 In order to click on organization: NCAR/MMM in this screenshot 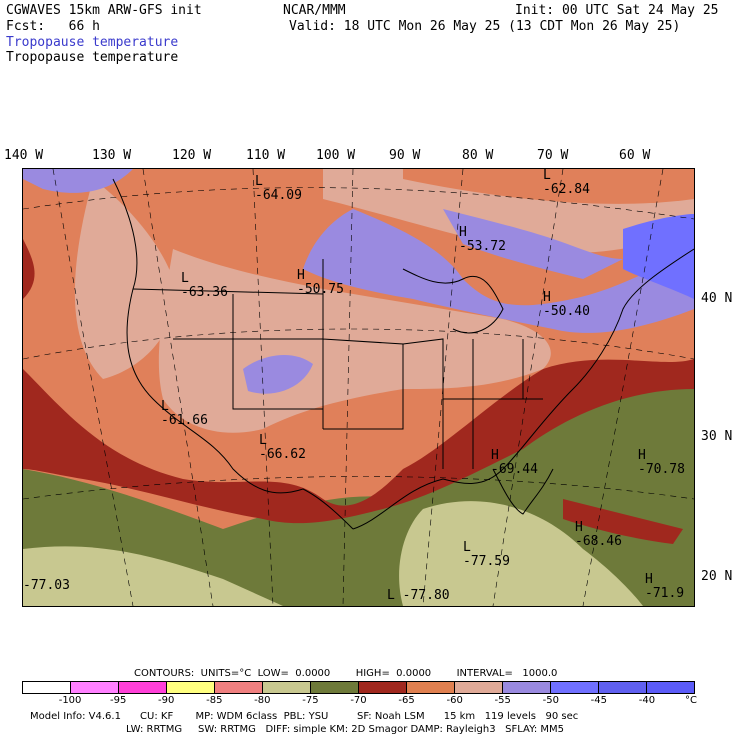, I will do `click(314, 10)`.